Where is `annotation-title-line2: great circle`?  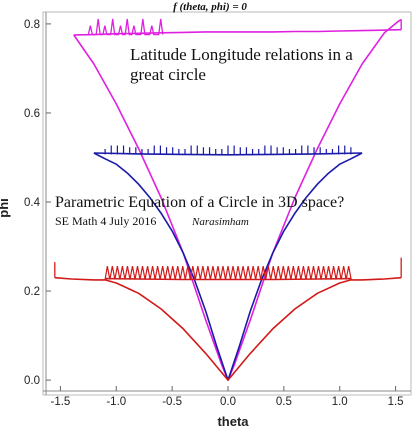
annotation-title-line2: great circle is located at coordinates (168, 74).